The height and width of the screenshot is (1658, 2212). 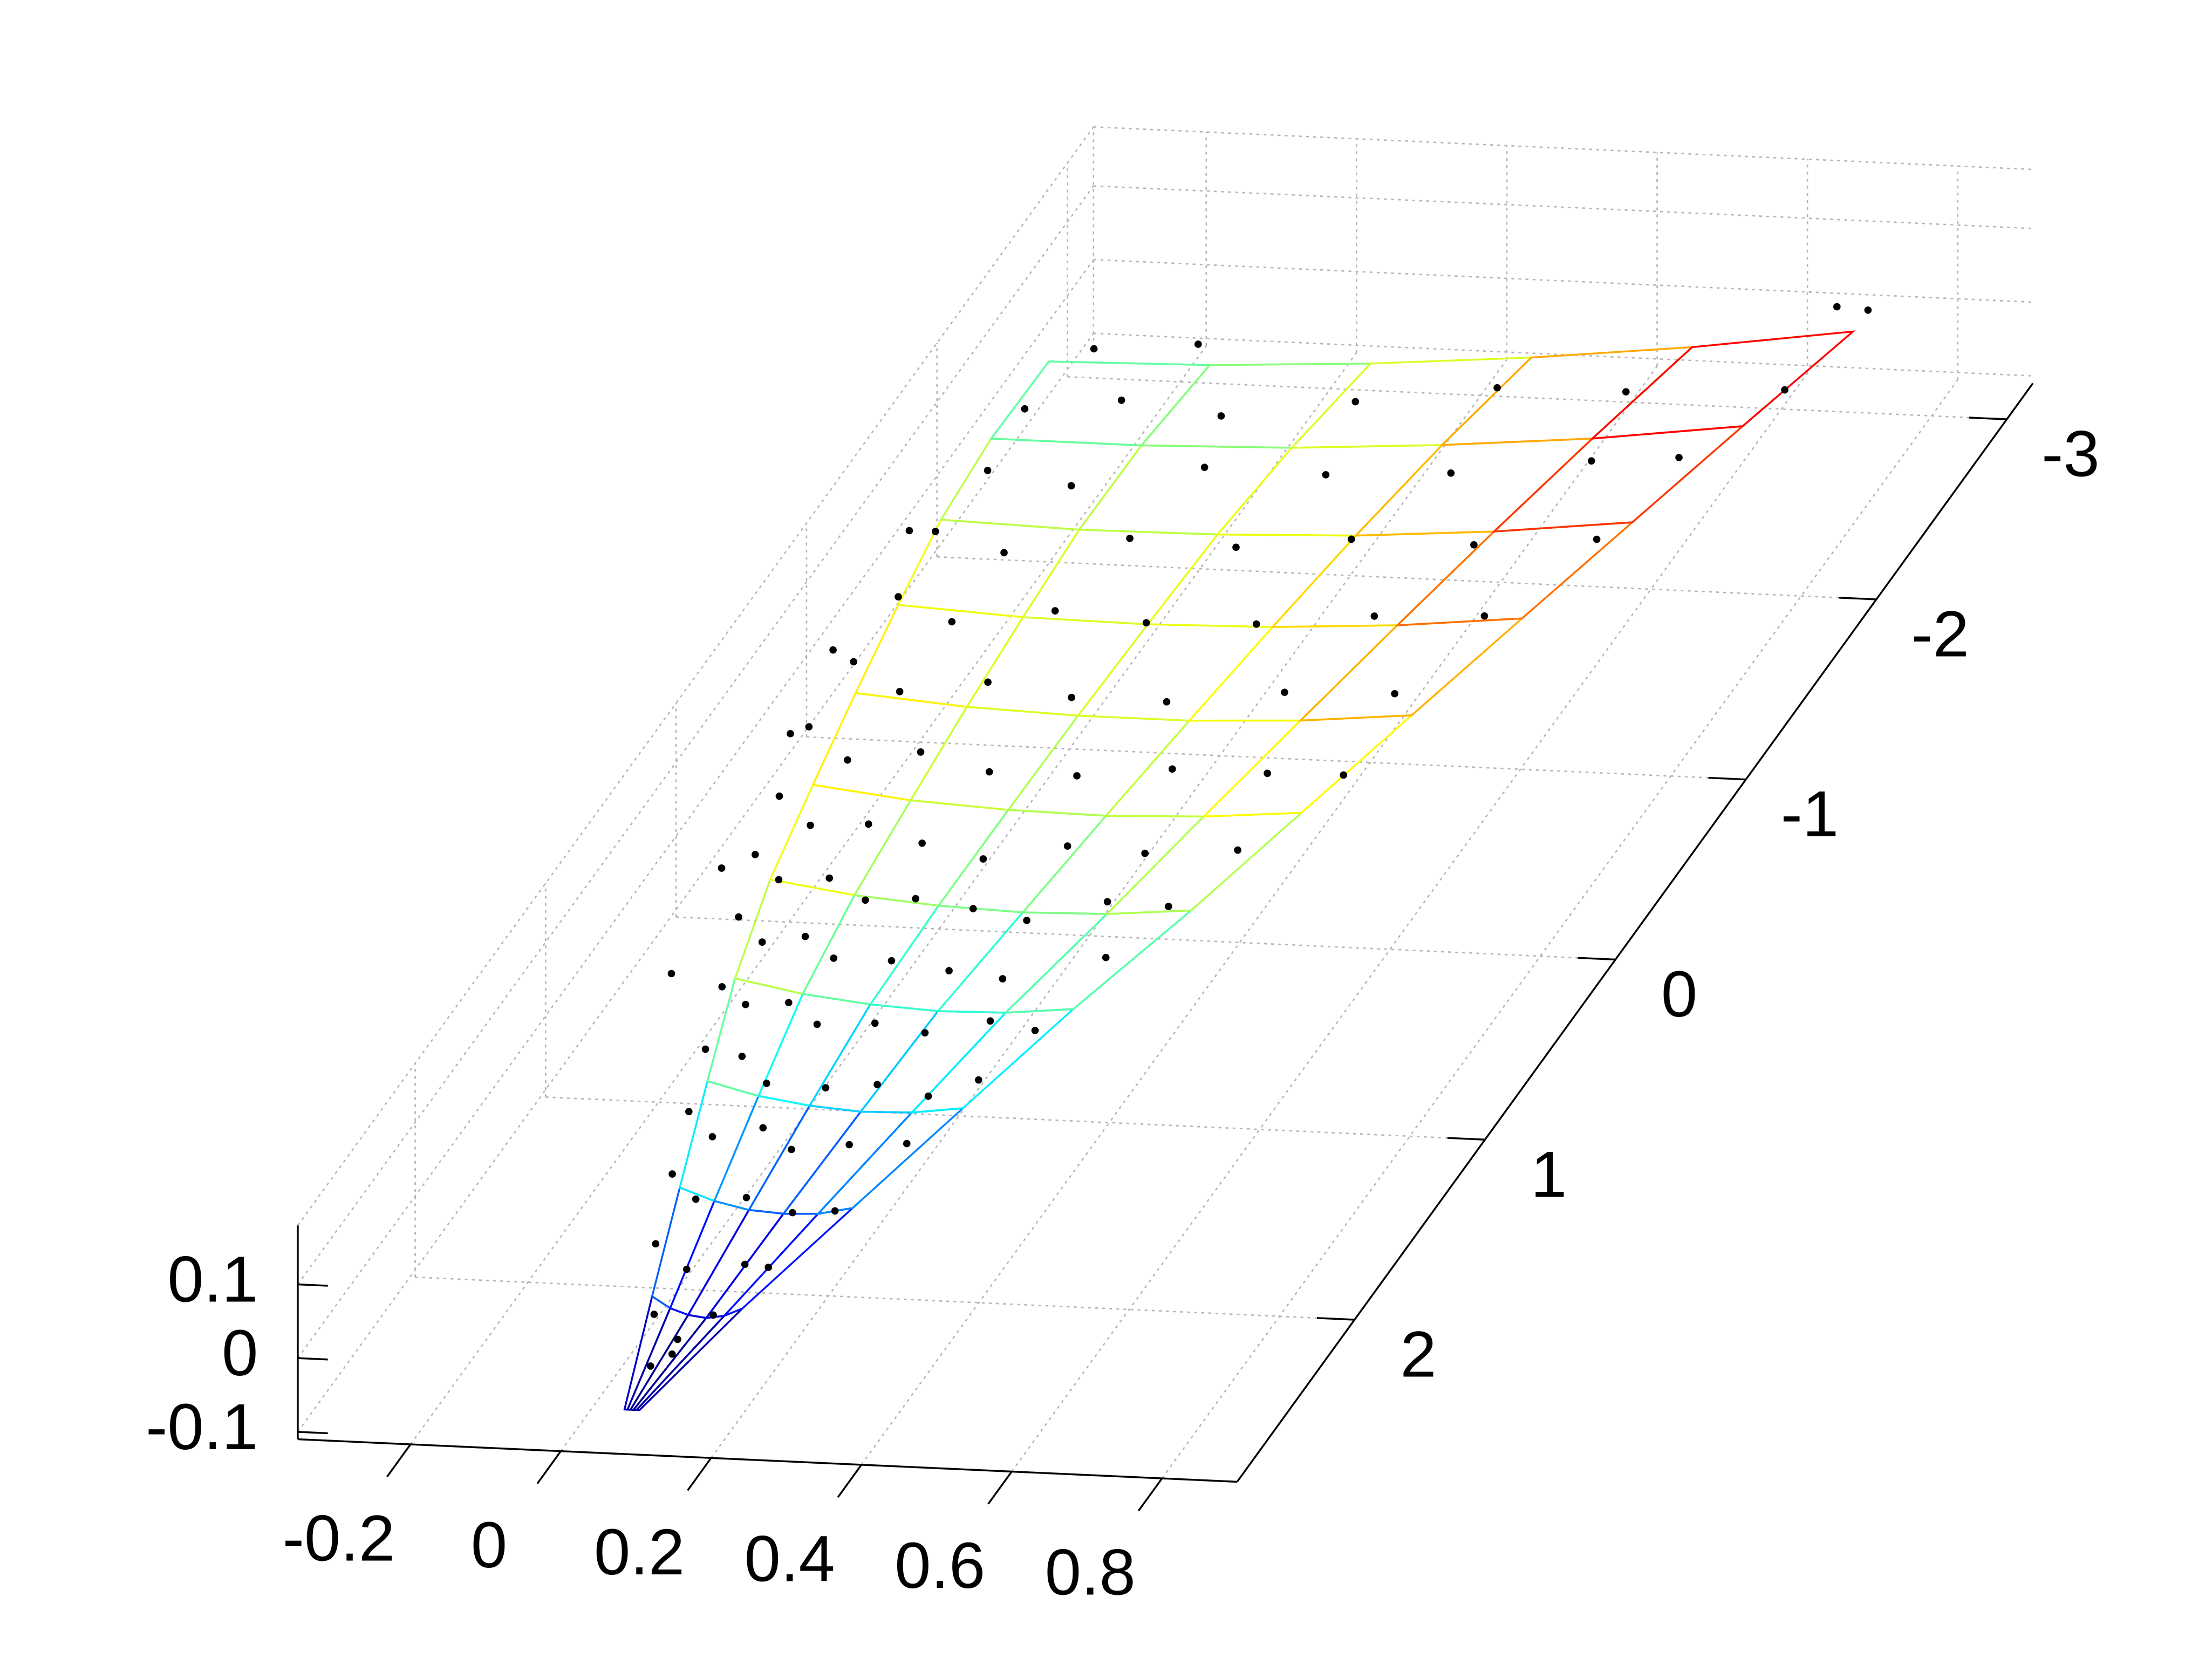 What do you see at coordinates (640, 1552) in the screenshot?
I see `x-tick-label: 0.2` at bounding box center [640, 1552].